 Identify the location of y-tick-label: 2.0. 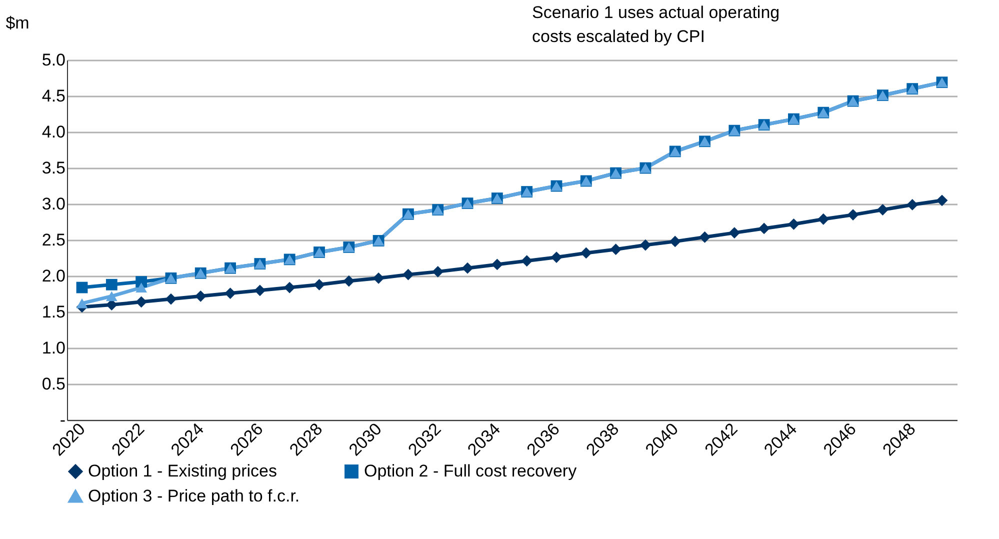
(54, 276).